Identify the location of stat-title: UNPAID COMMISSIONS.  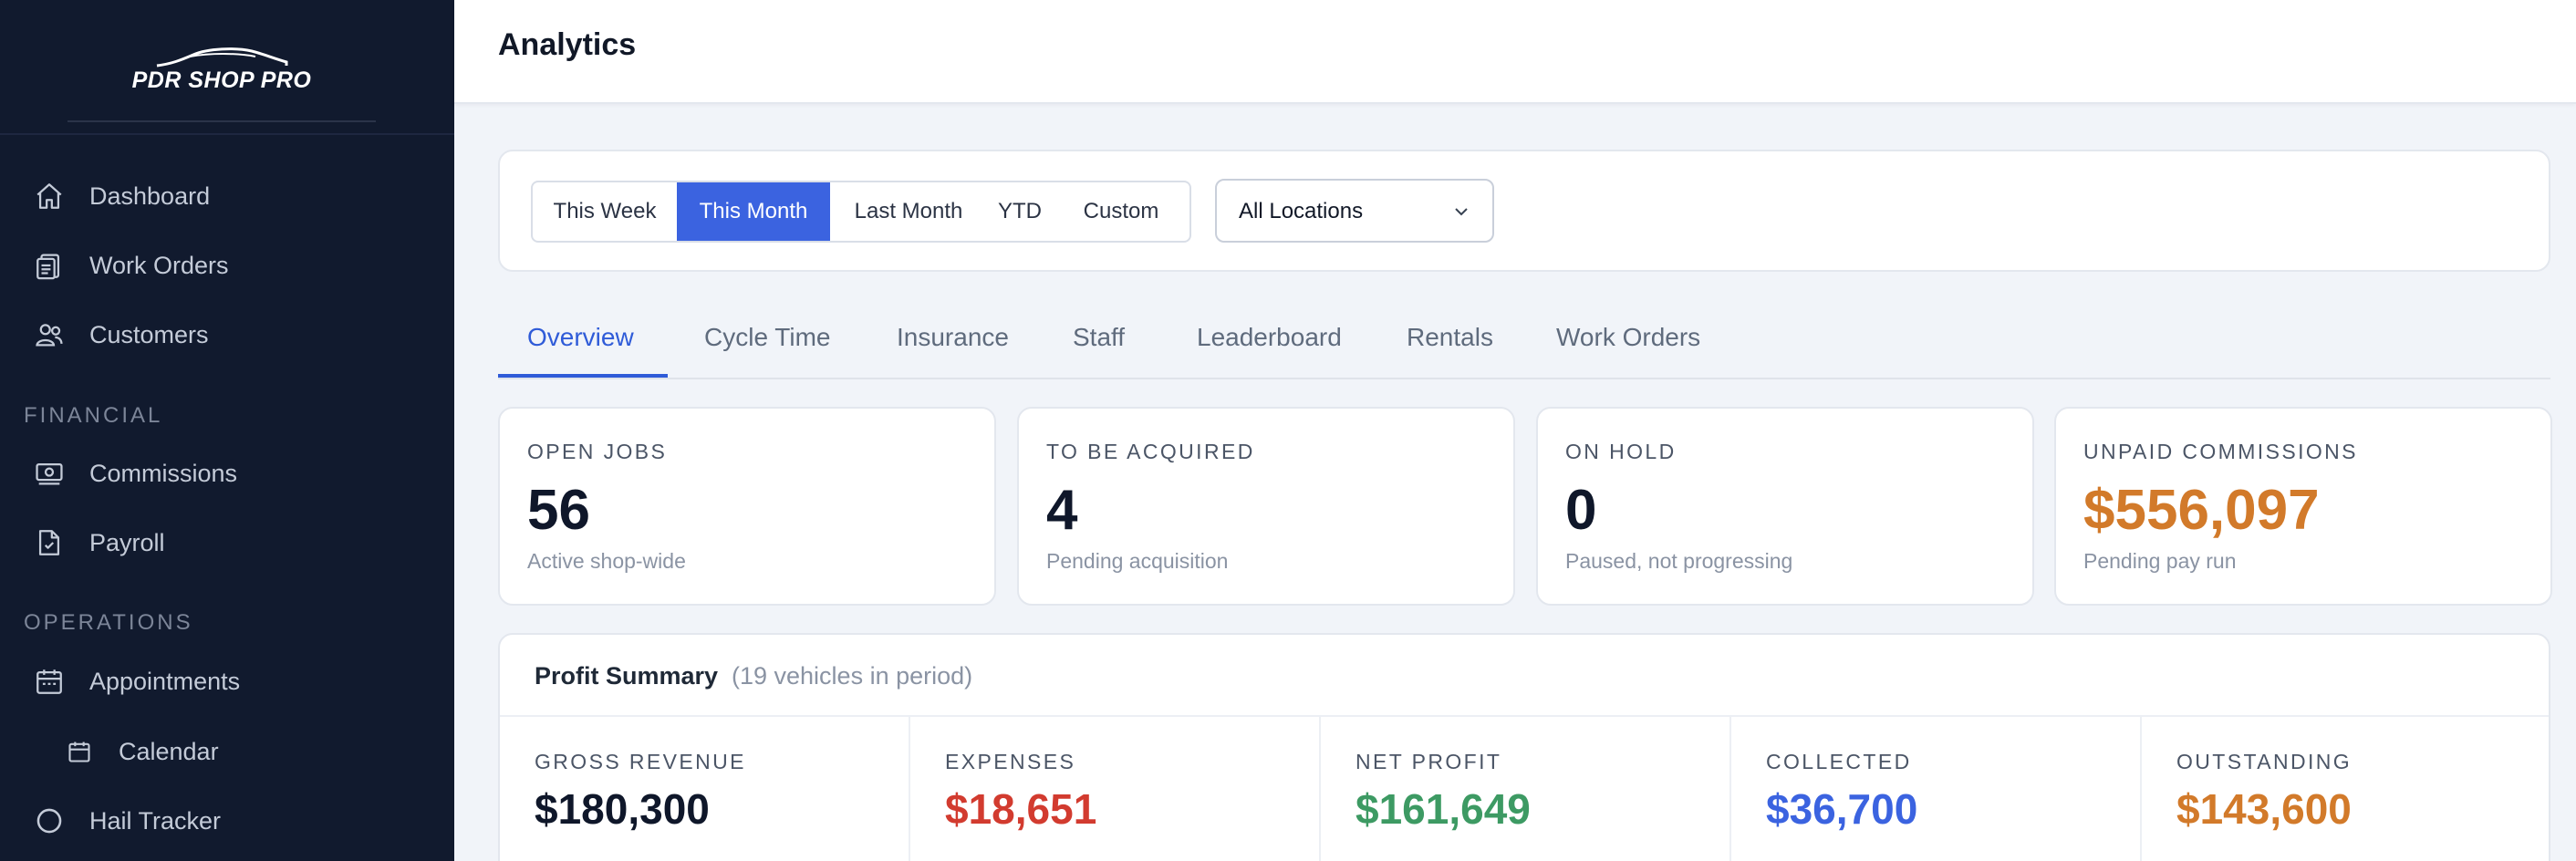
(2220, 451).